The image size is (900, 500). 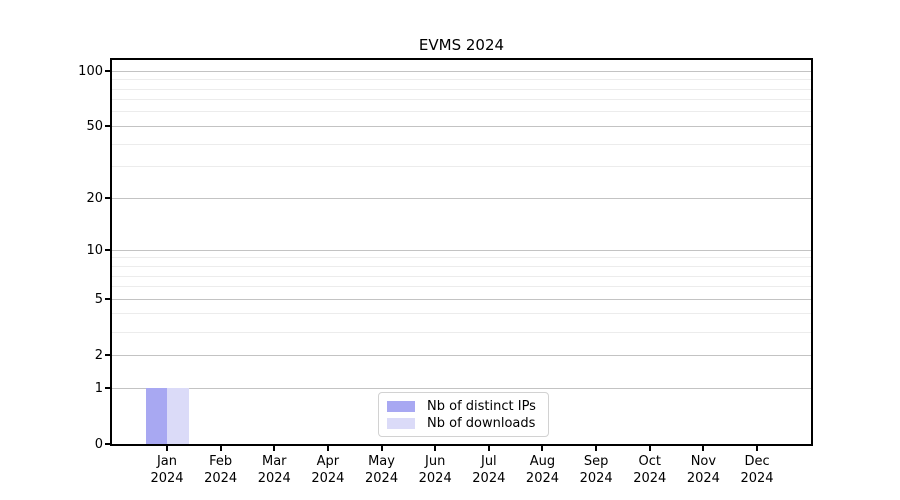 I want to click on x-tick-month: Apr, so click(x=328, y=461).